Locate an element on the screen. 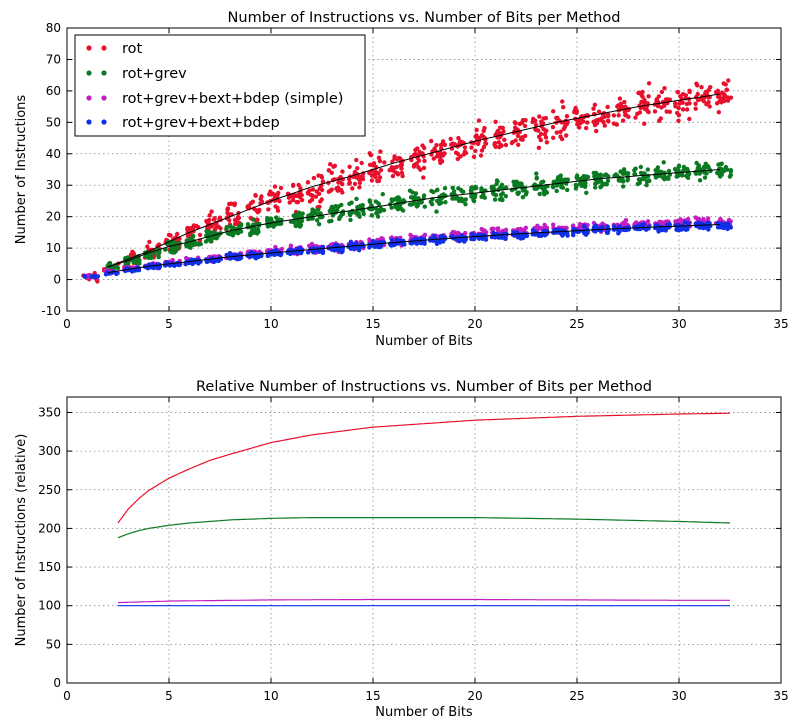  legend-box is located at coordinates (220, 85).